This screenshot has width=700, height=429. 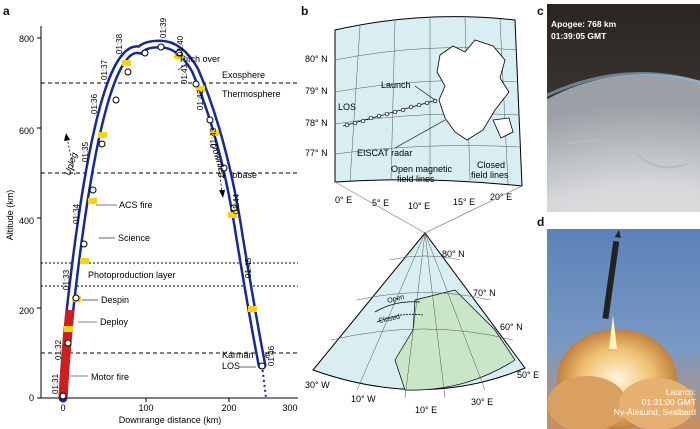 I want to click on thermosphere-label: Thermosphere, so click(x=251, y=94).